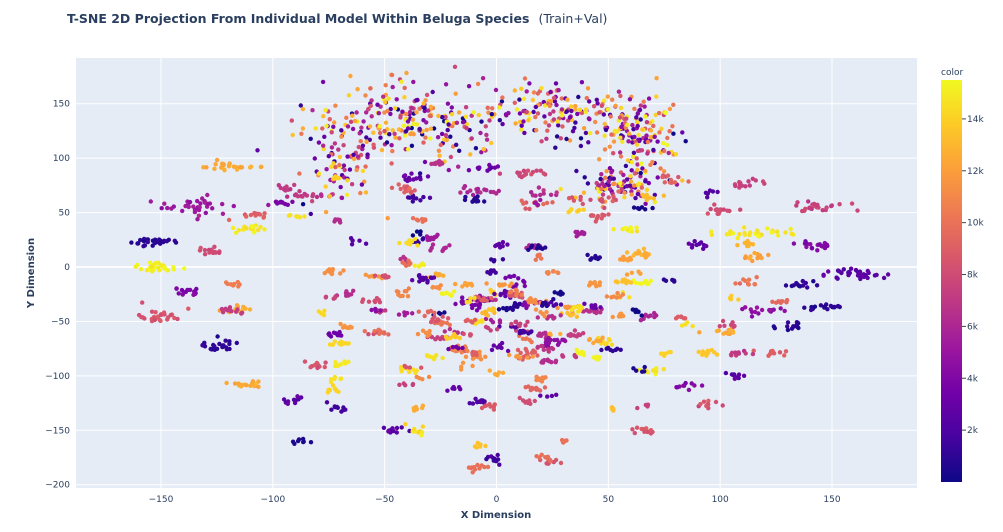 The image size is (1003, 532). I want to click on colorbar-tick-label: 2k, so click(973, 431).